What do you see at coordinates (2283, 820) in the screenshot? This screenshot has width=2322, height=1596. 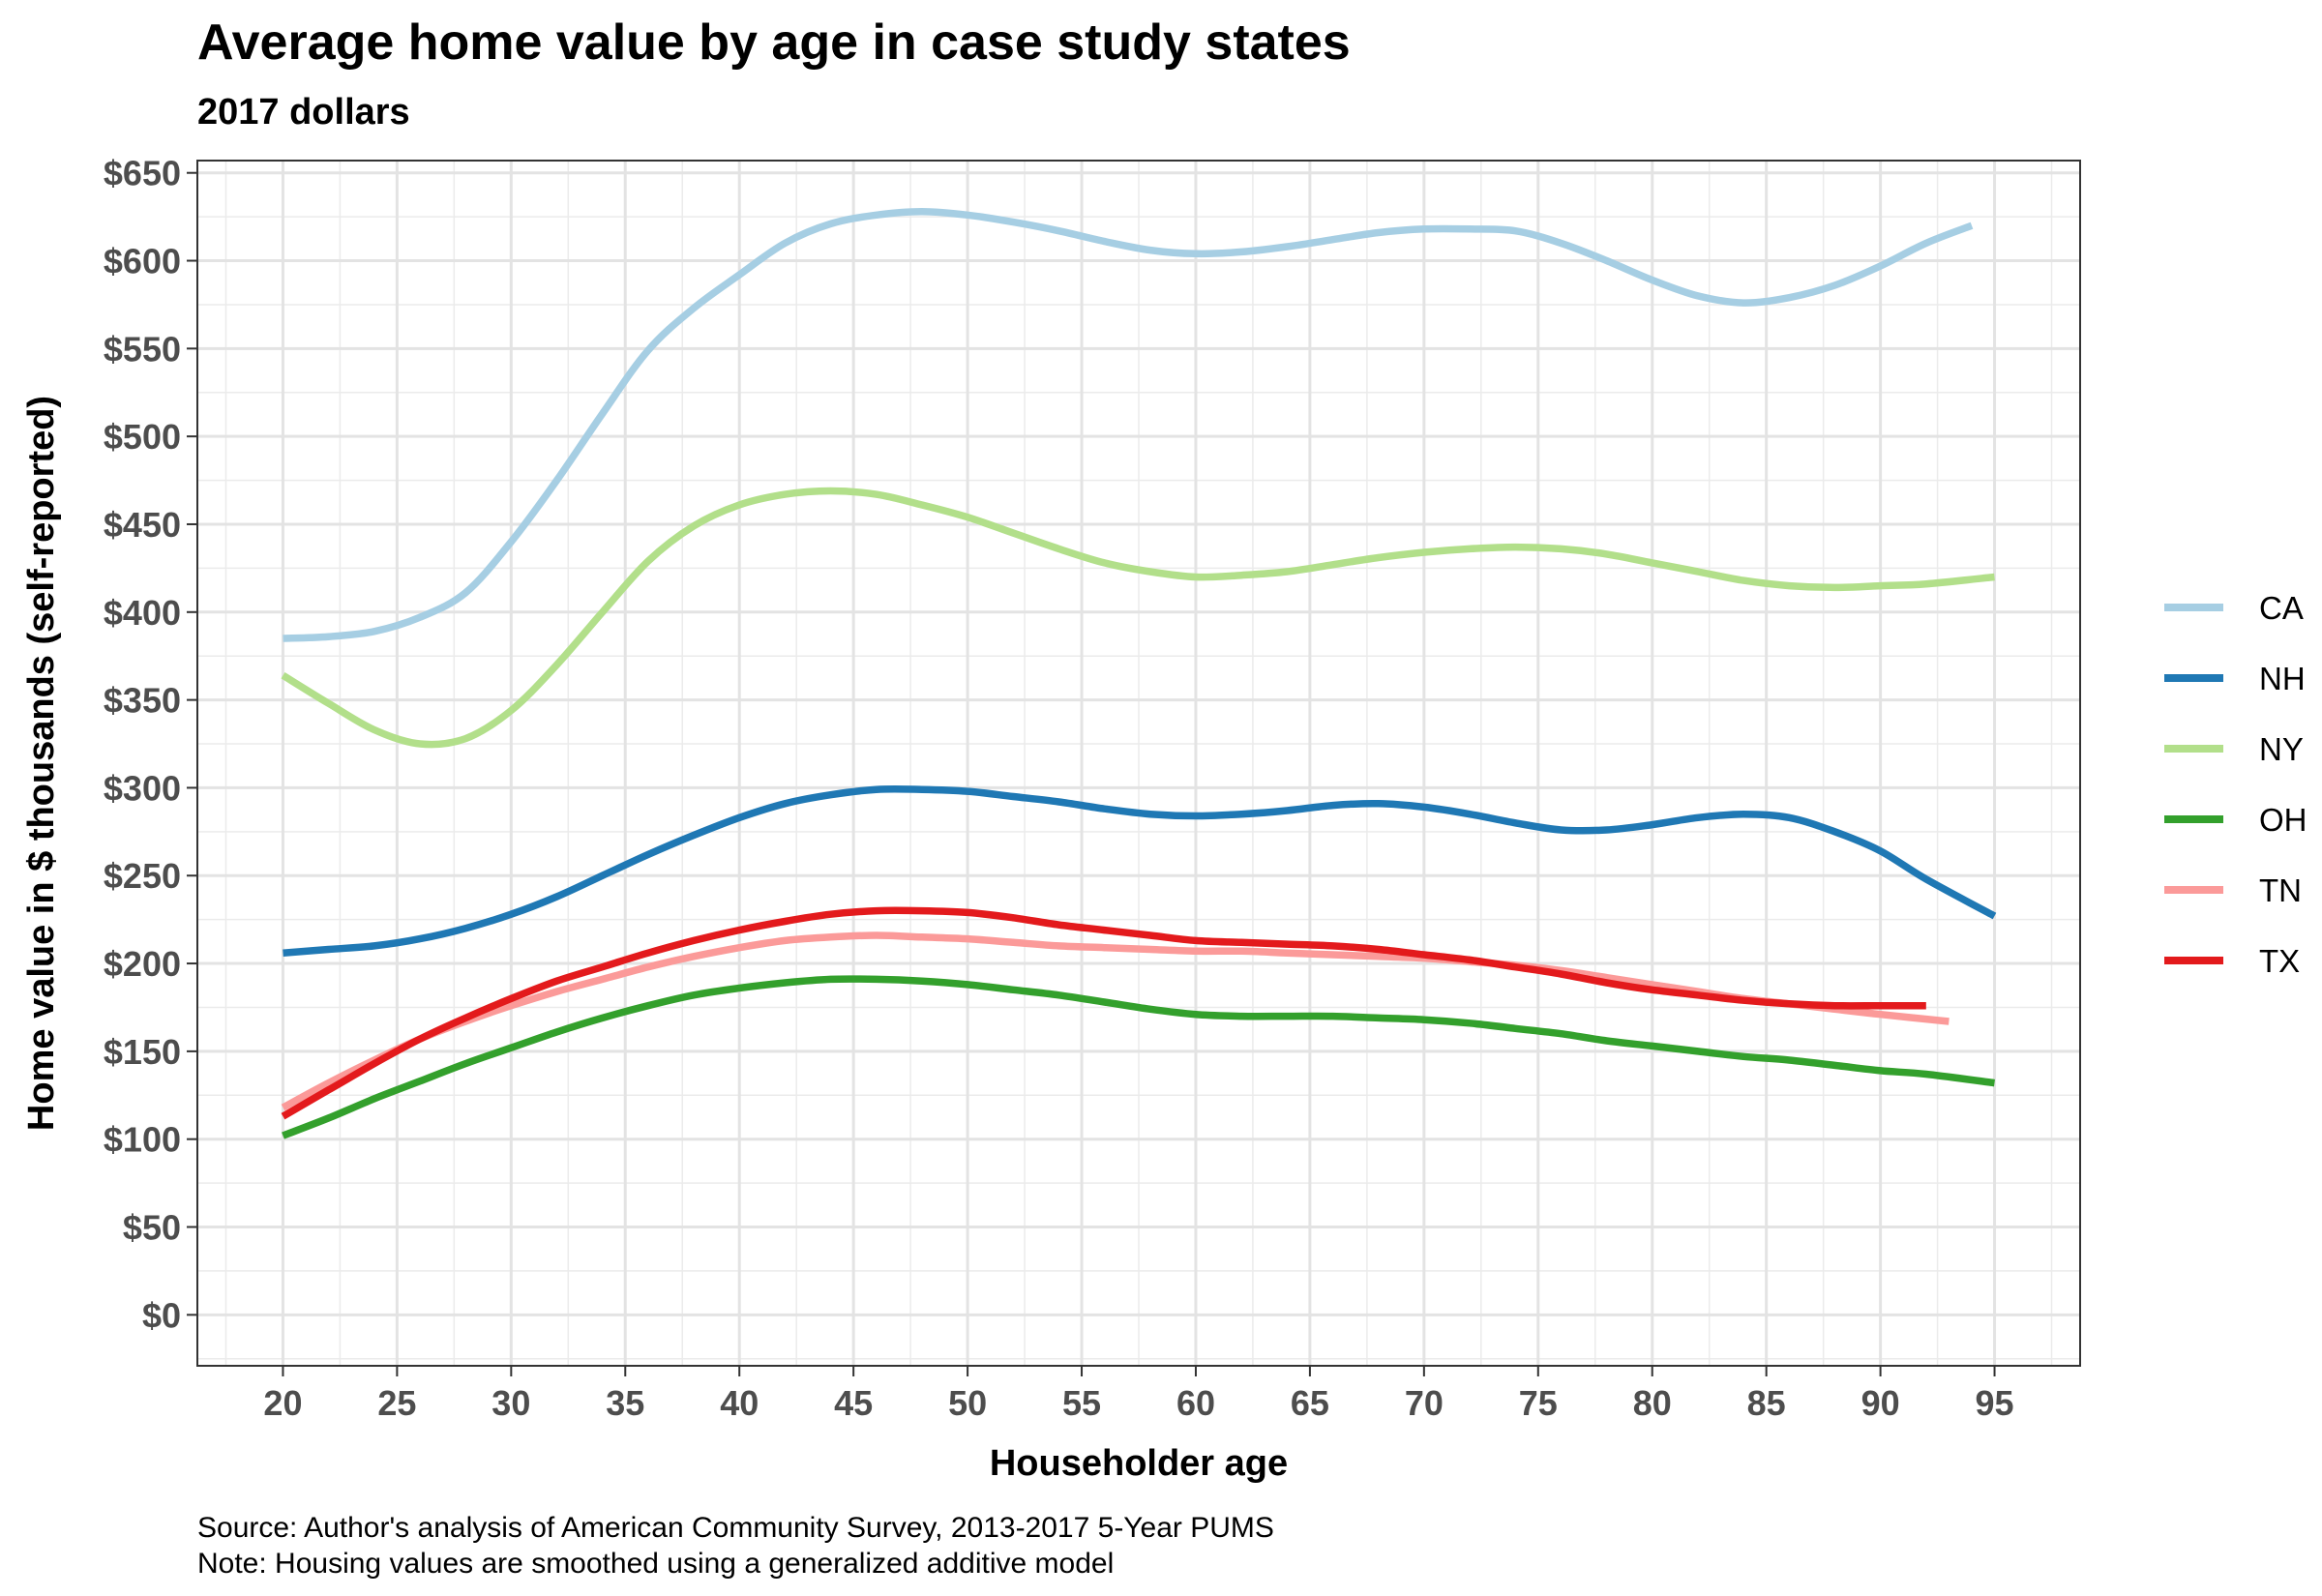 I see `legend-label-oh: OH` at bounding box center [2283, 820].